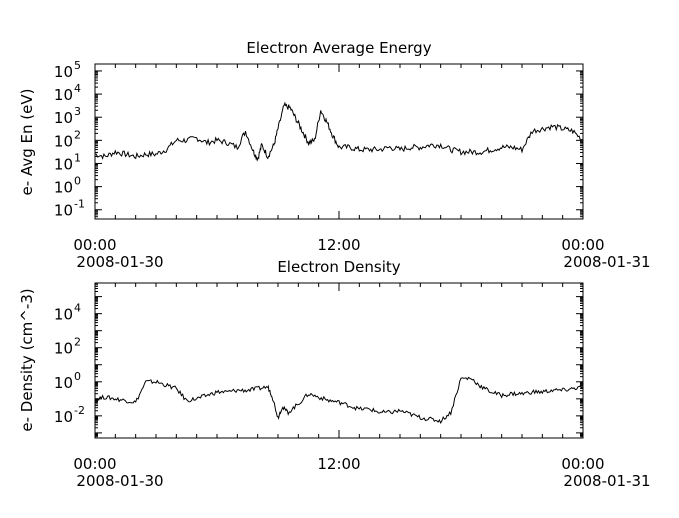  What do you see at coordinates (79, 204) in the screenshot?
I see `y-tick-exponent: -1` at bounding box center [79, 204].